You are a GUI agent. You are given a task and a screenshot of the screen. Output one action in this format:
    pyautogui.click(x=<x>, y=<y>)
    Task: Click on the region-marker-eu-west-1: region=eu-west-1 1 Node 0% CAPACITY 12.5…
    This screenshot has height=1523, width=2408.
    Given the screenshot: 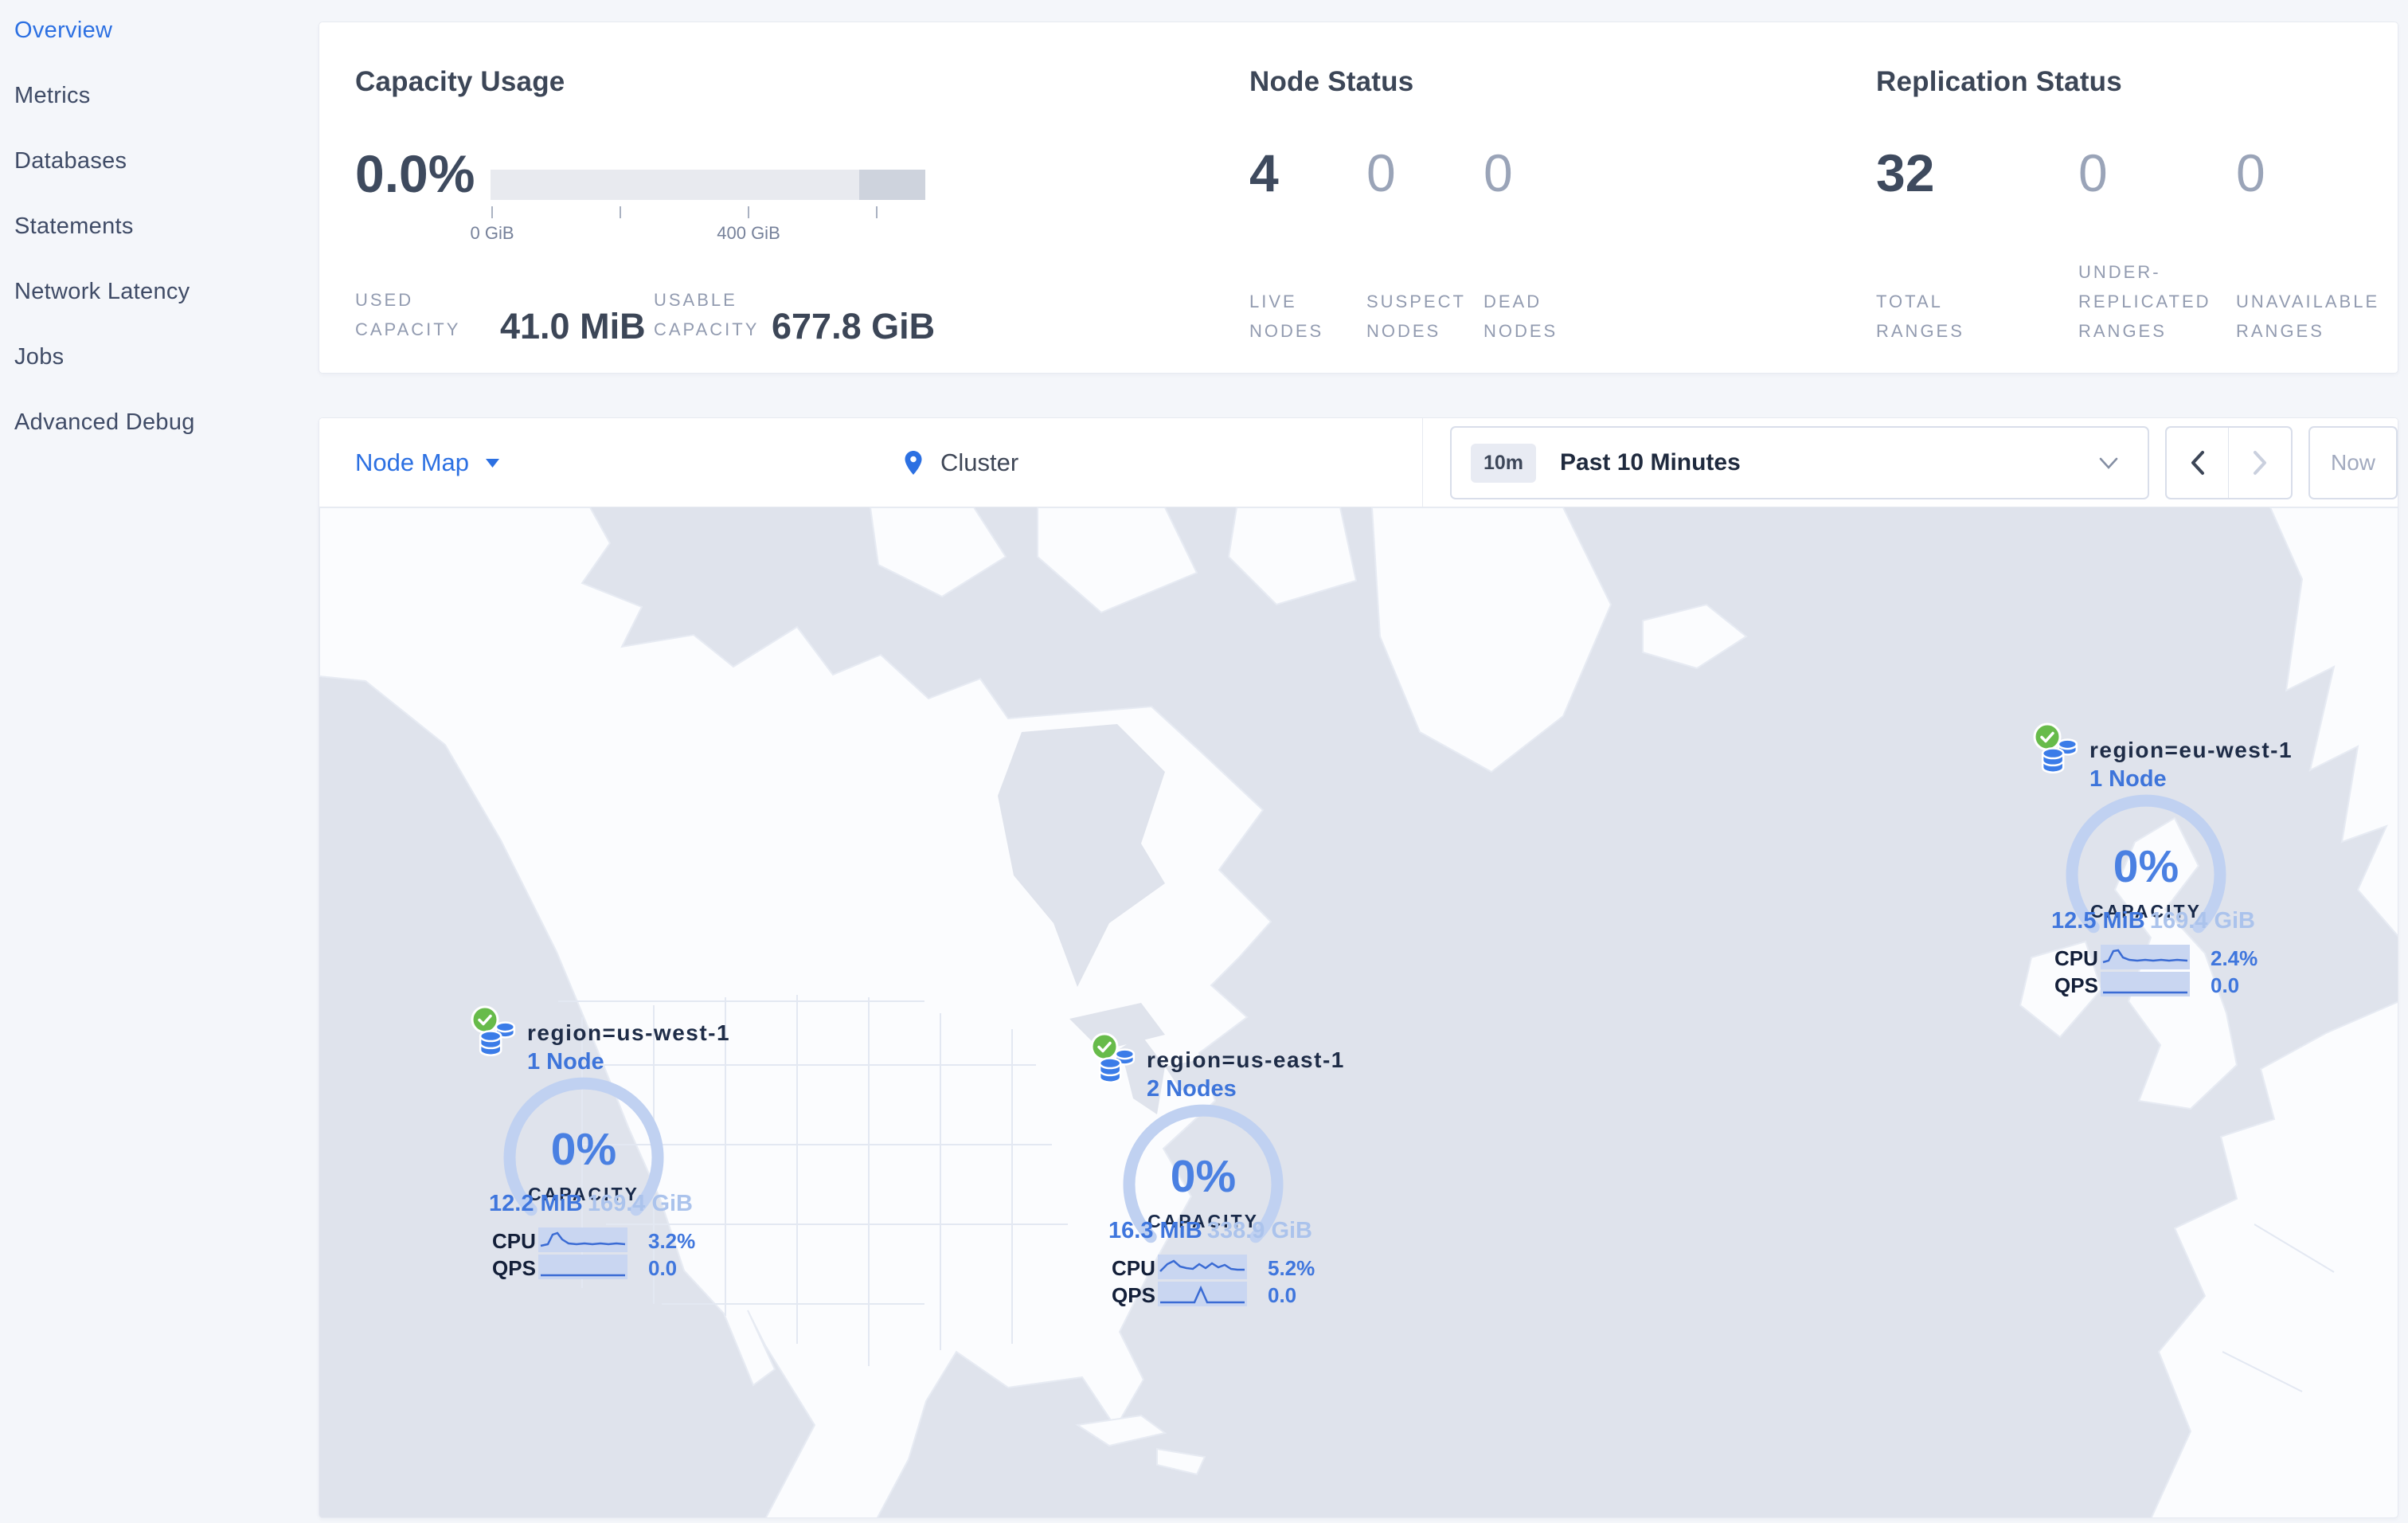 What is the action you would take?
    pyautogui.click(x=2213, y=860)
    